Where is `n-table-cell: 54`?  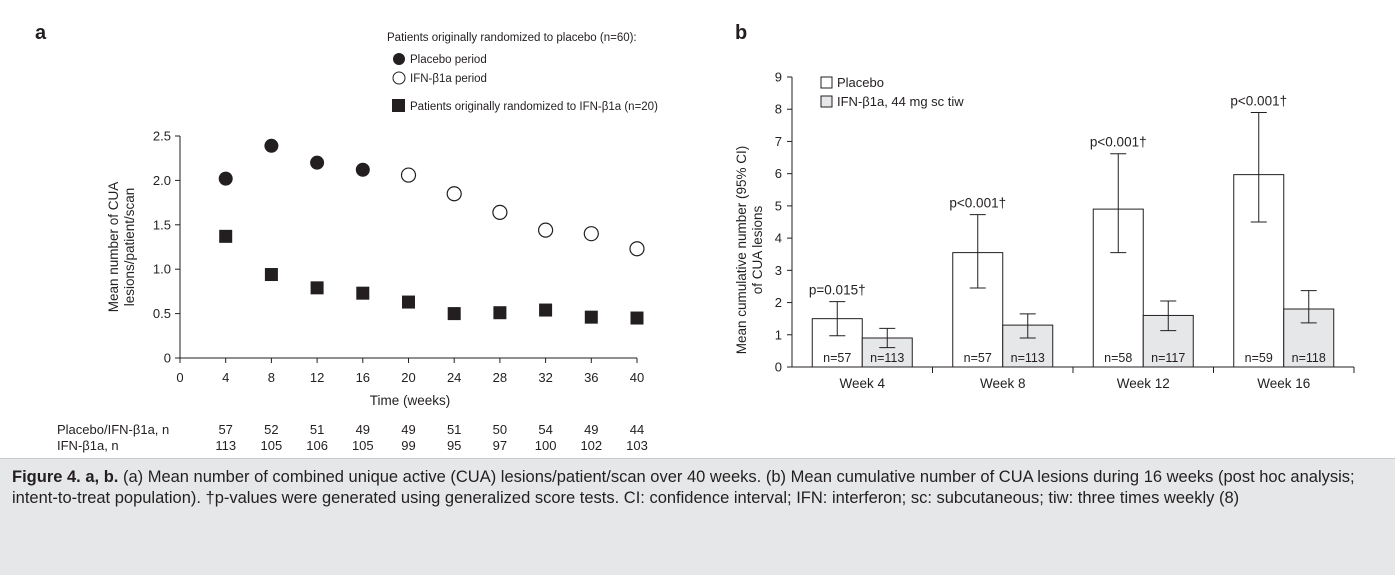 n-table-cell: 54 is located at coordinates (545, 429).